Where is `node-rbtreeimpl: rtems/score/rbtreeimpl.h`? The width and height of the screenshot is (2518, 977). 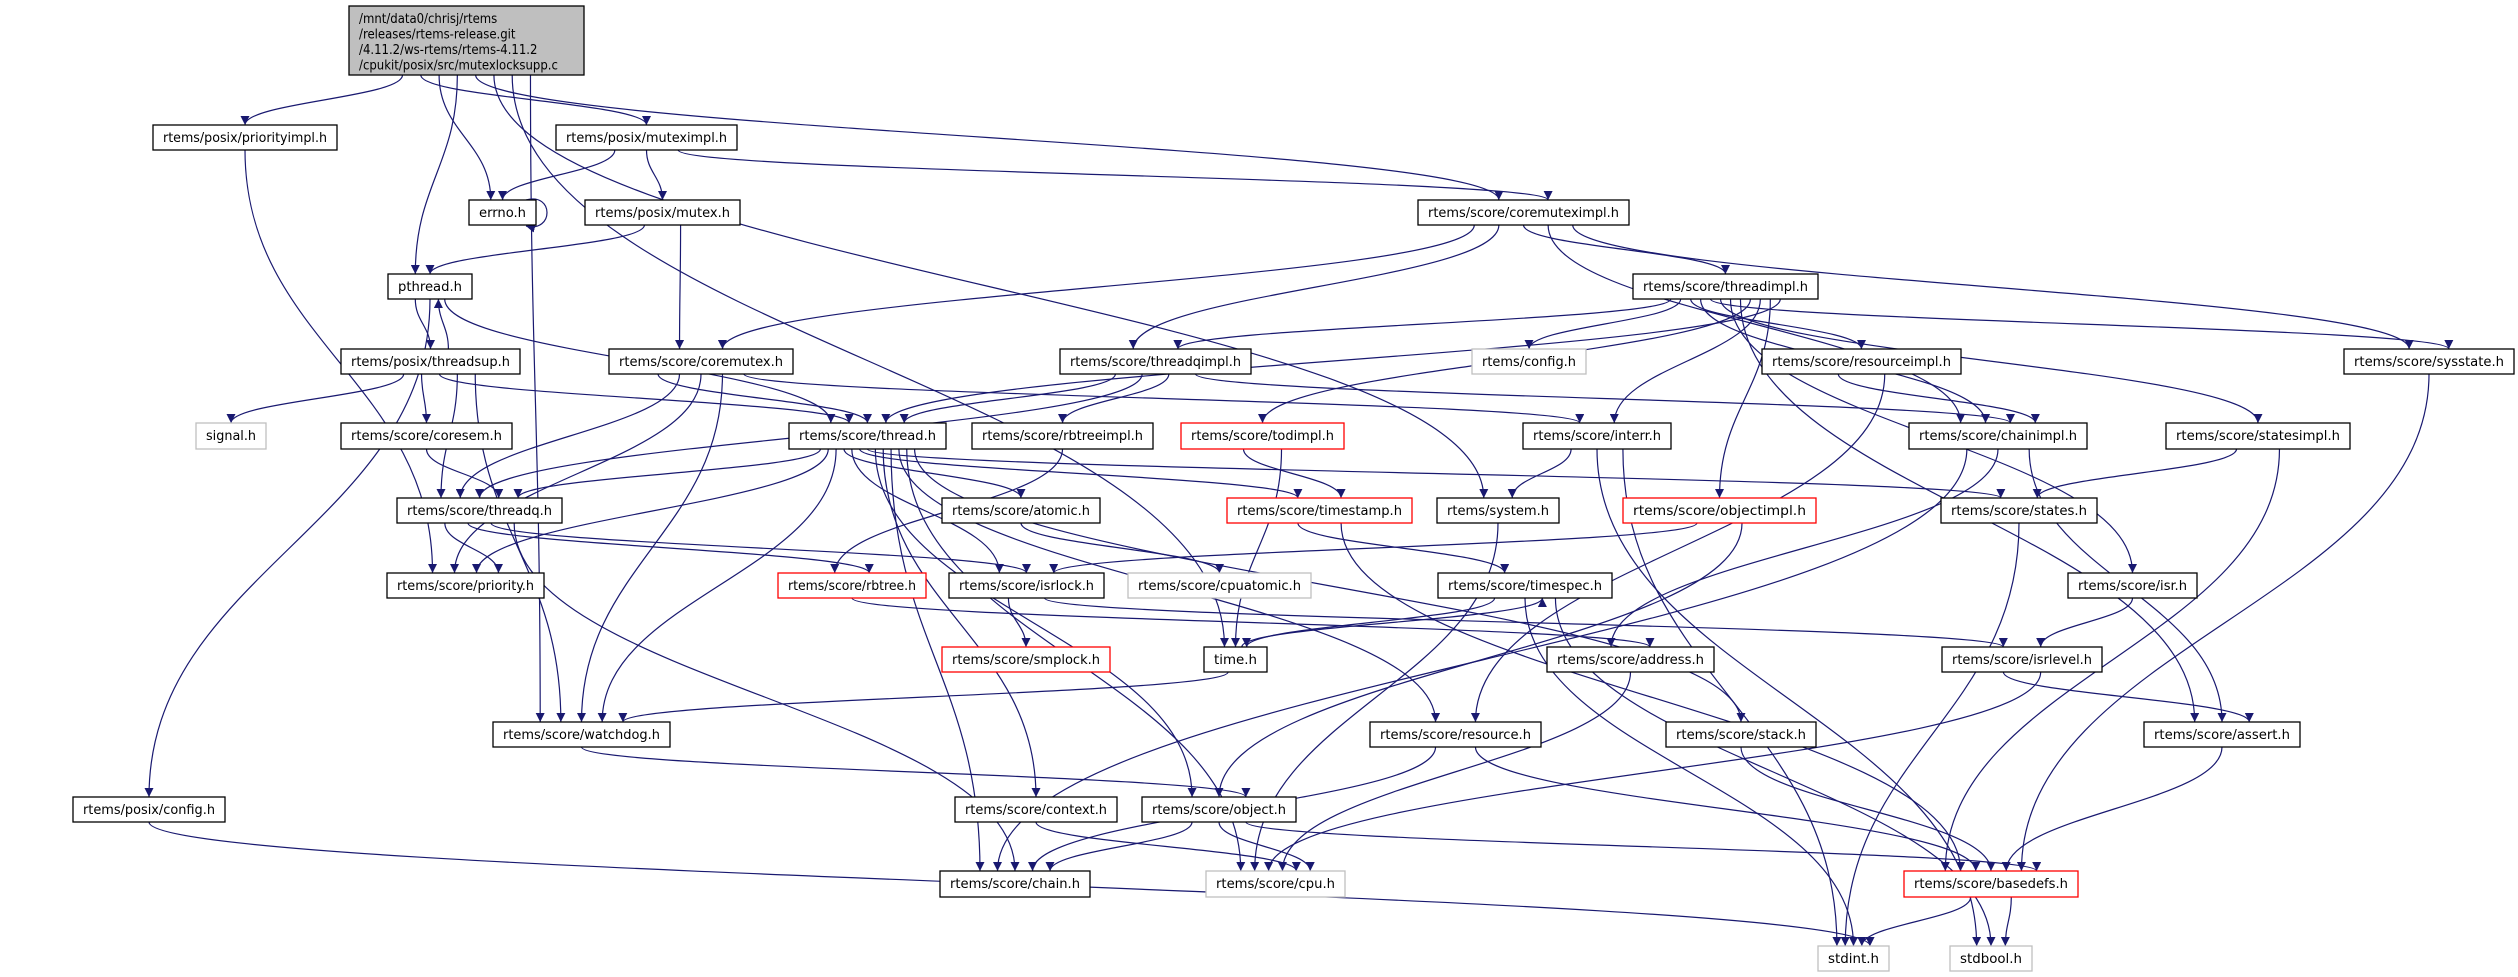 node-rbtreeimpl: rtems/score/rbtreeimpl.h is located at coordinates (1062, 436).